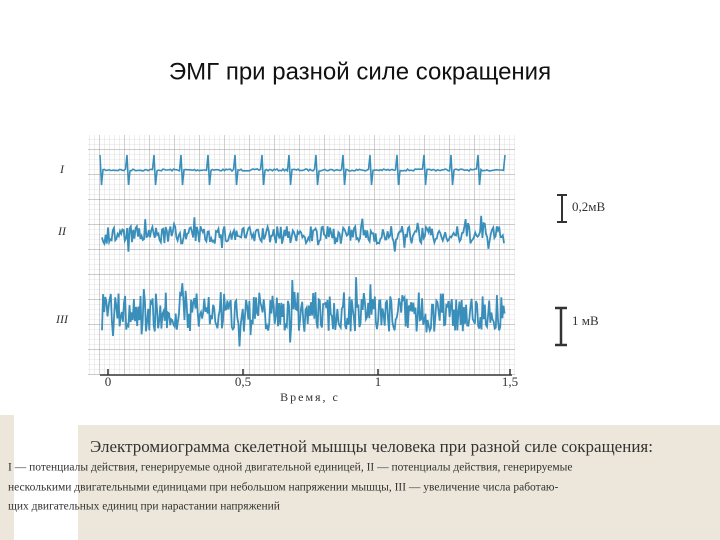 The height and width of the screenshot is (540, 720). I want to click on scan-edge, so click(7, 477).